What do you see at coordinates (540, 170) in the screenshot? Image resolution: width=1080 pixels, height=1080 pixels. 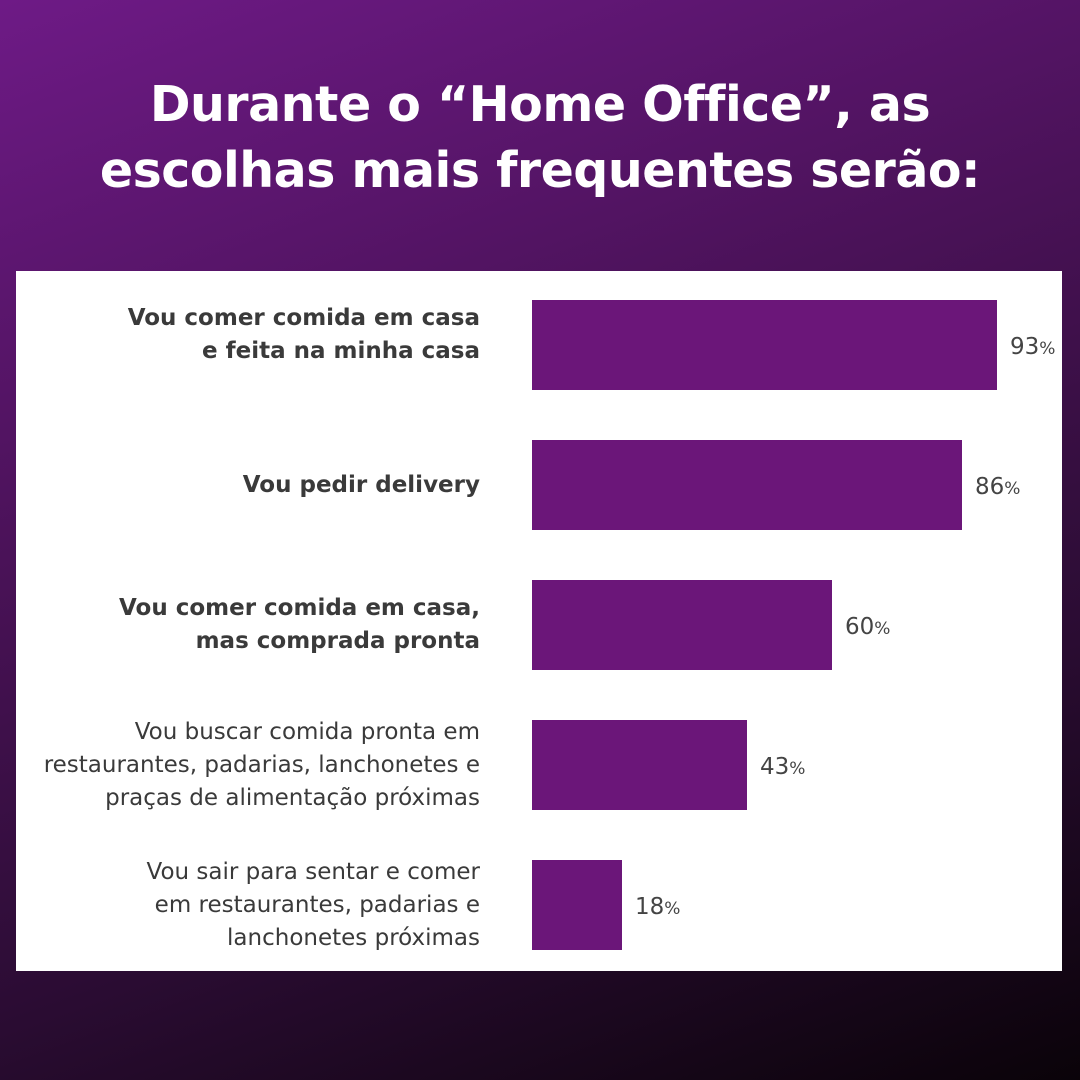 I see `chart-title-line-2: escolhas mais frequentes serão:` at bounding box center [540, 170].